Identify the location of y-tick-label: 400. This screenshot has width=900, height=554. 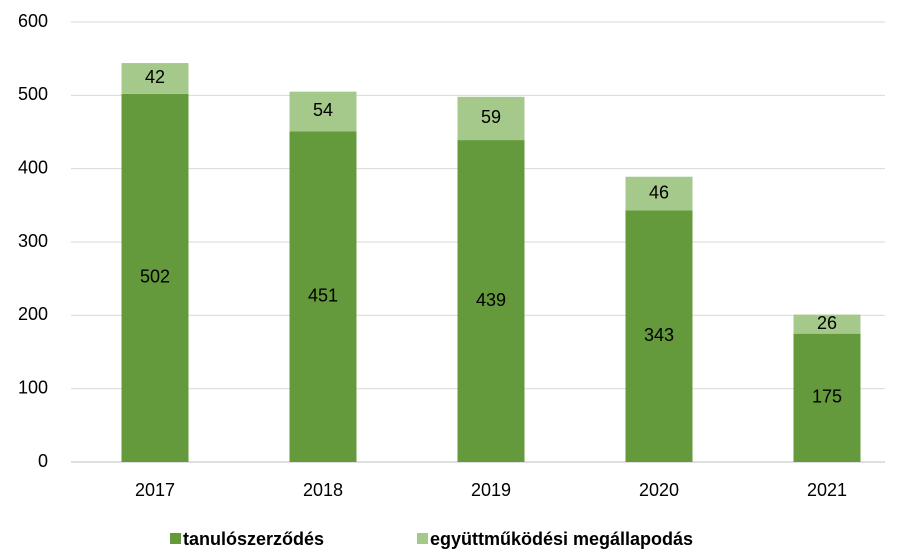
(33, 167).